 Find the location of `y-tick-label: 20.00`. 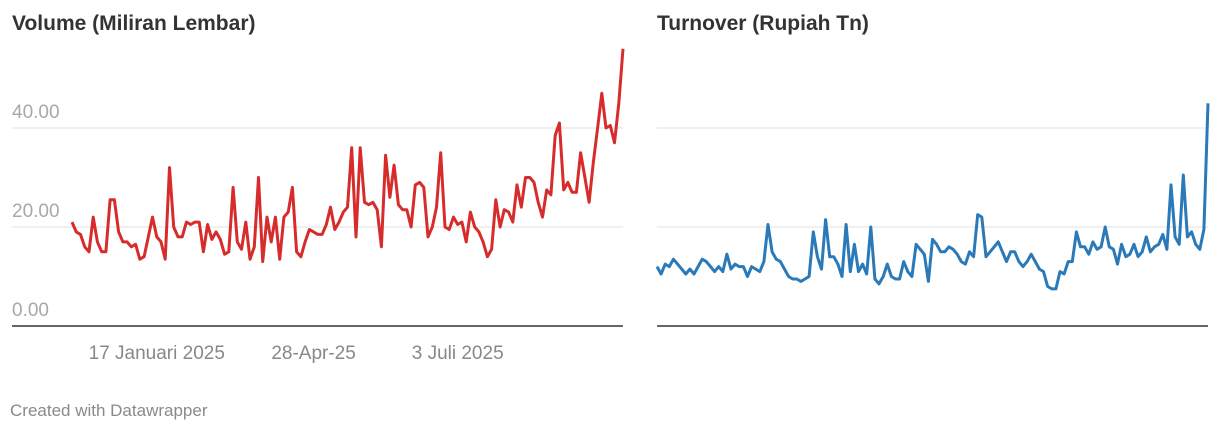

y-tick-label: 20.00 is located at coordinates (36, 211).